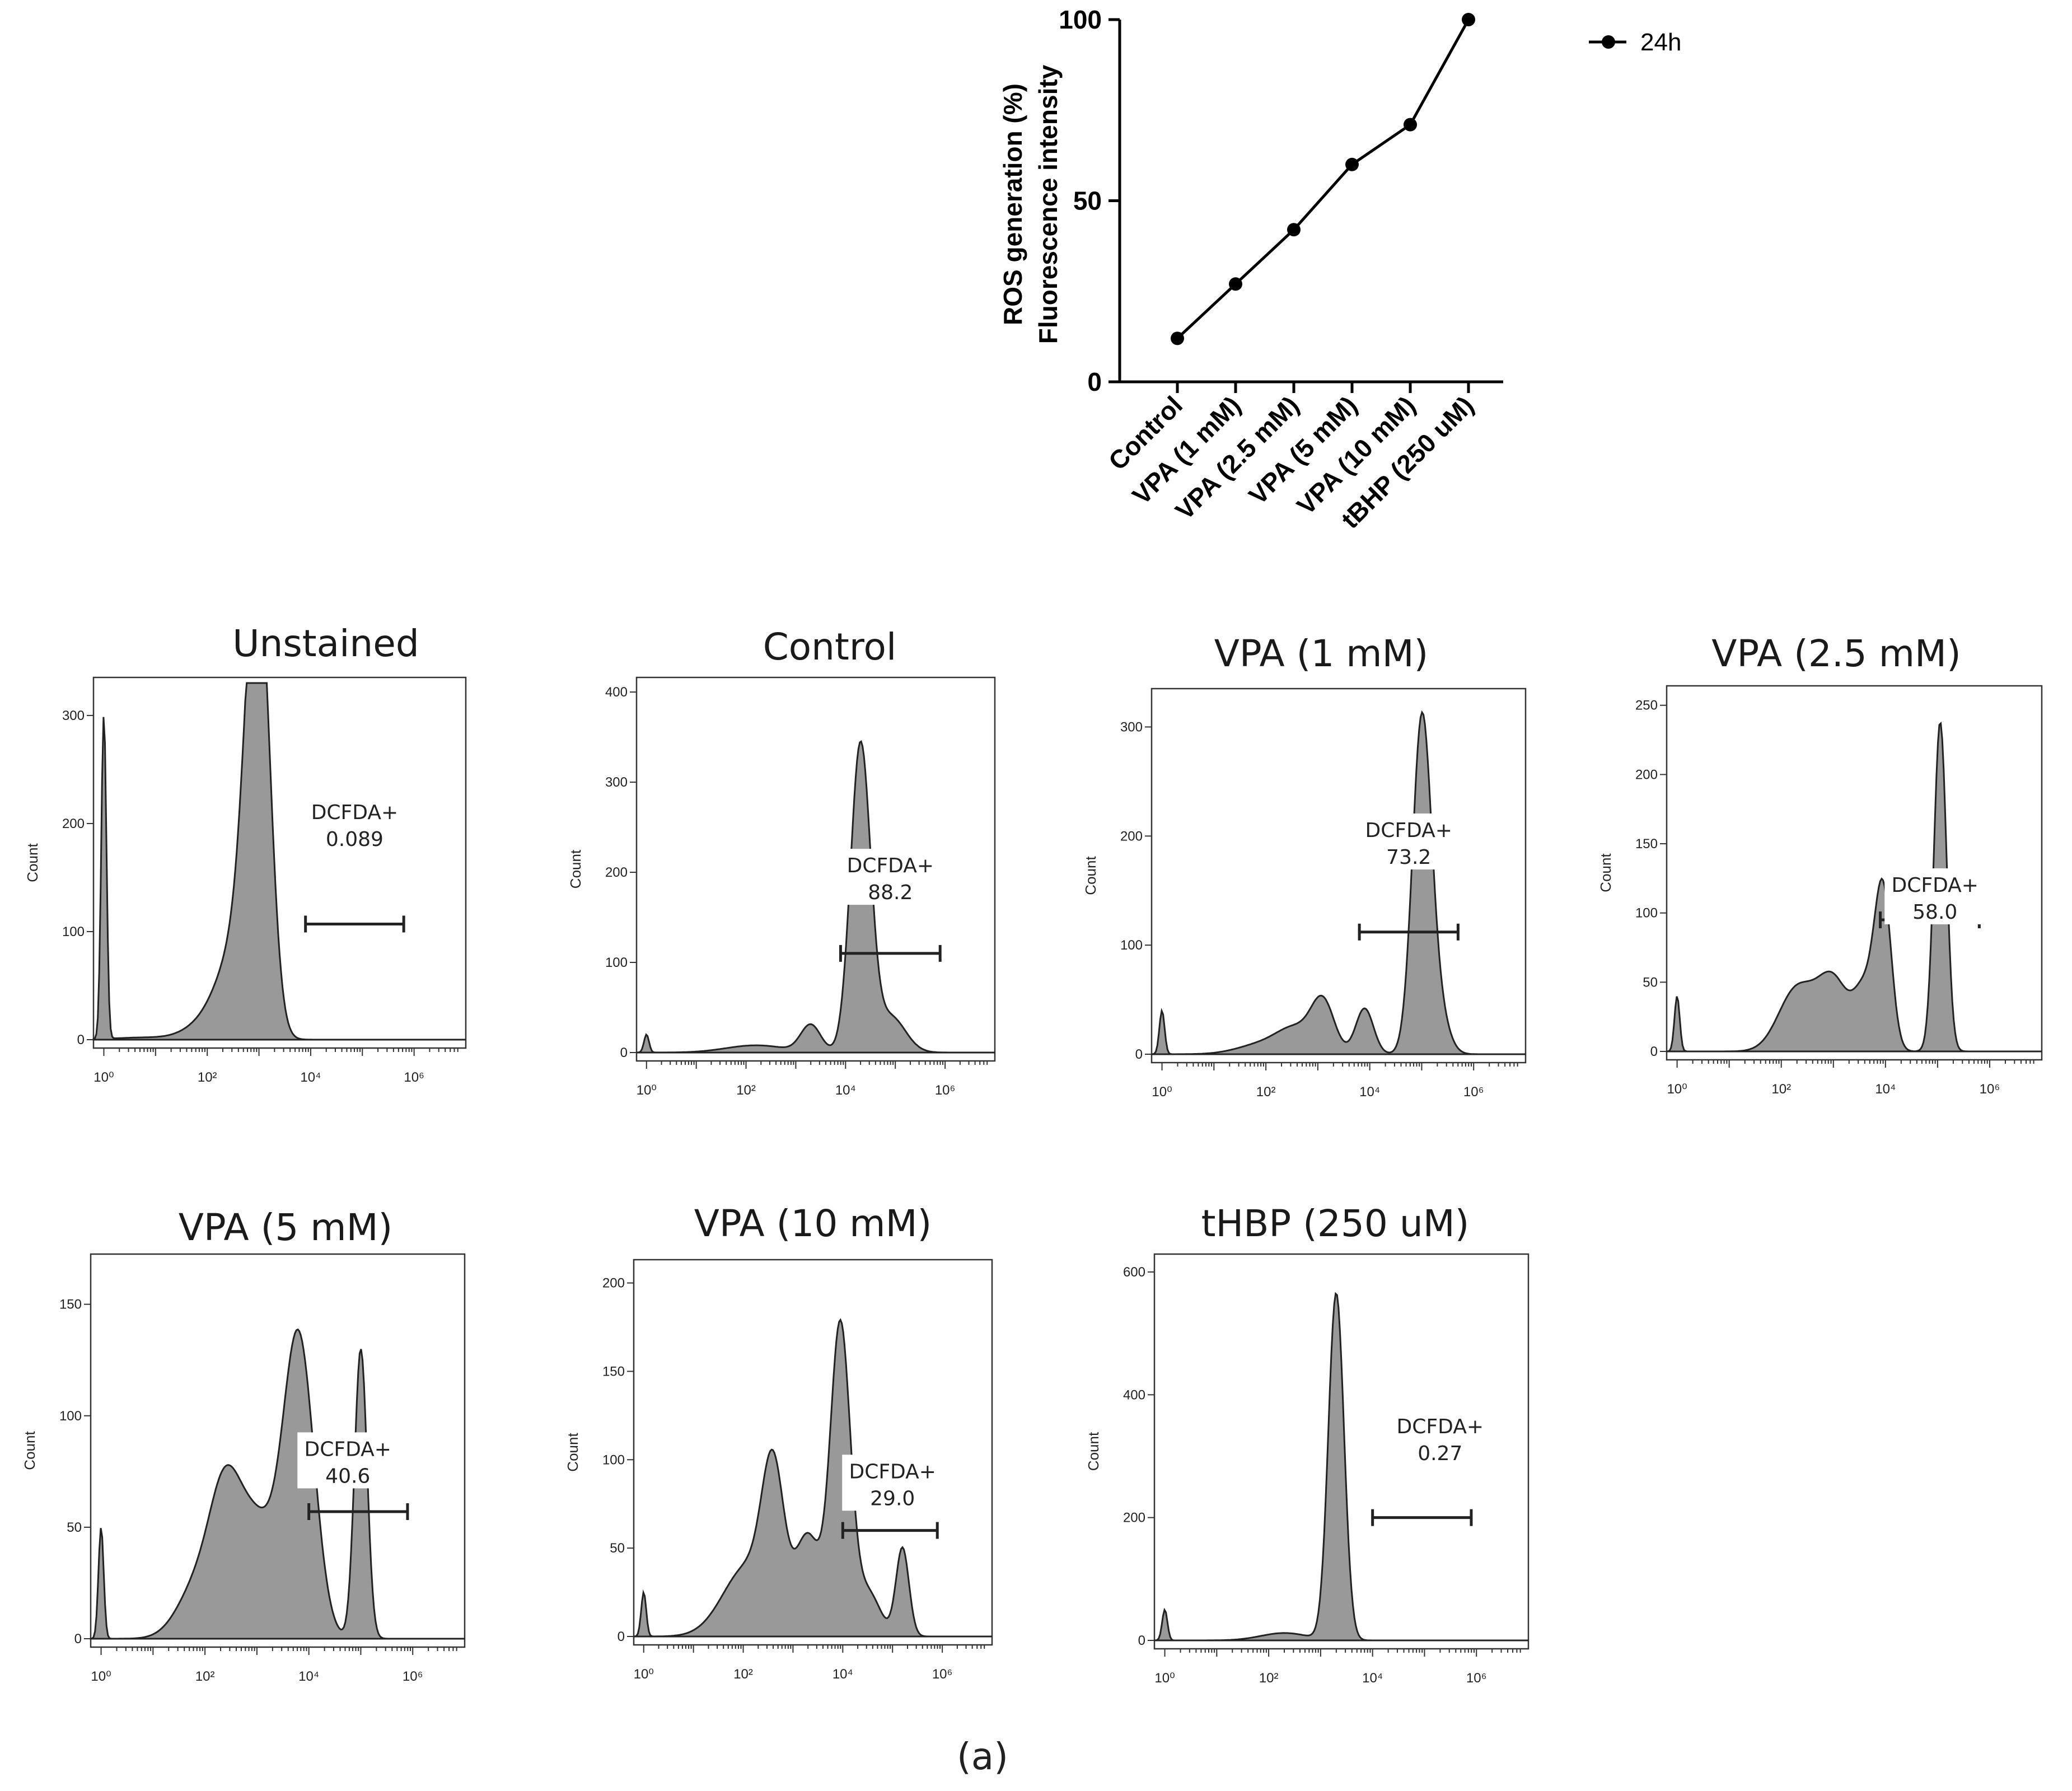 This screenshot has width=2072, height=1791. I want to click on panel-title: VPA (10 mM), so click(813, 1223).